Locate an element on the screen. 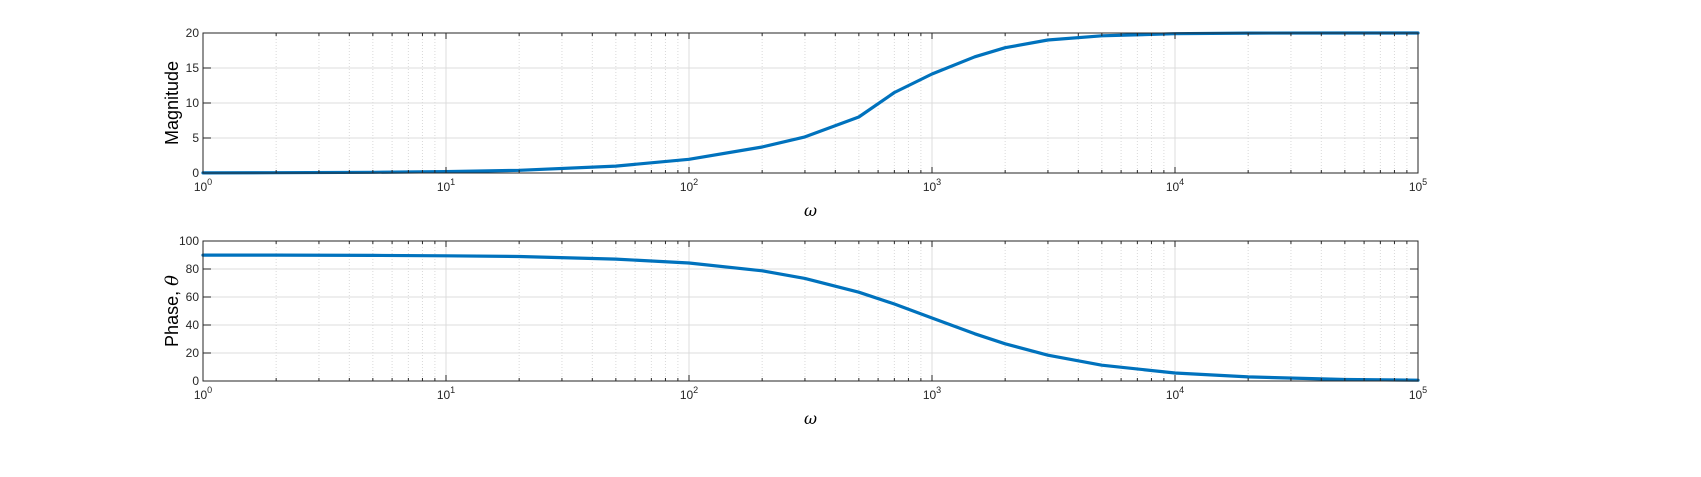 The width and height of the screenshot is (1701, 477). magnitude-ylabel: Magnitude is located at coordinates (172, 103).